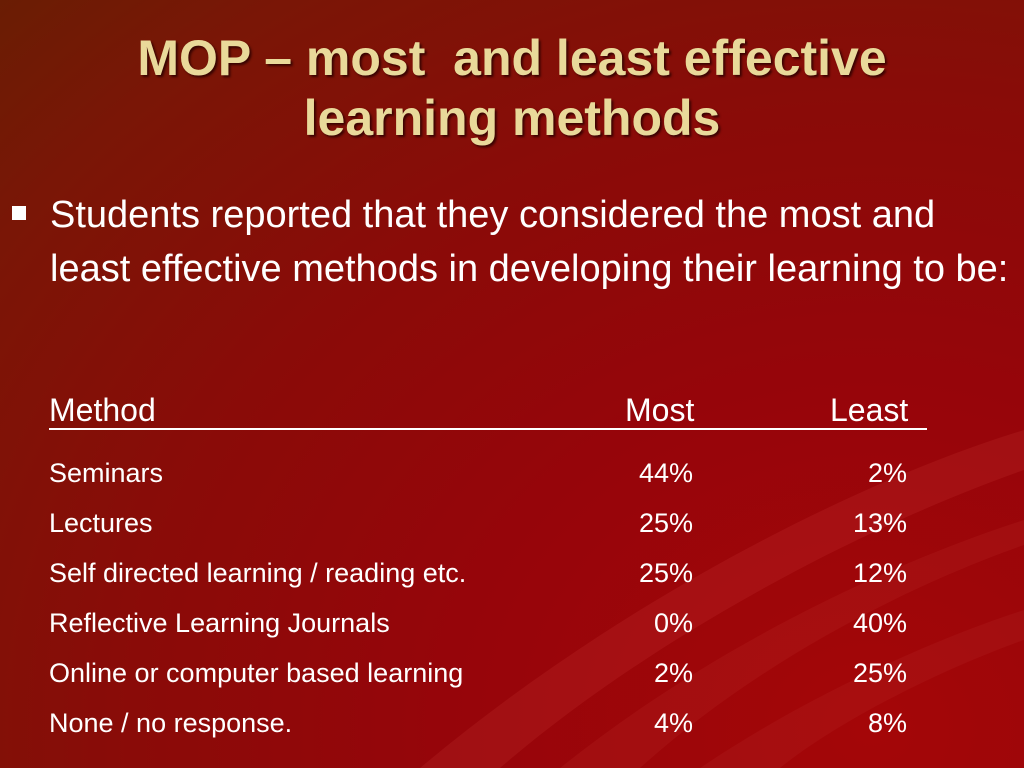 Image resolution: width=1024 pixels, height=768 pixels. What do you see at coordinates (258, 573) in the screenshot?
I see `row-method: Self directed learning / reading etc.` at bounding box center [258, 573].